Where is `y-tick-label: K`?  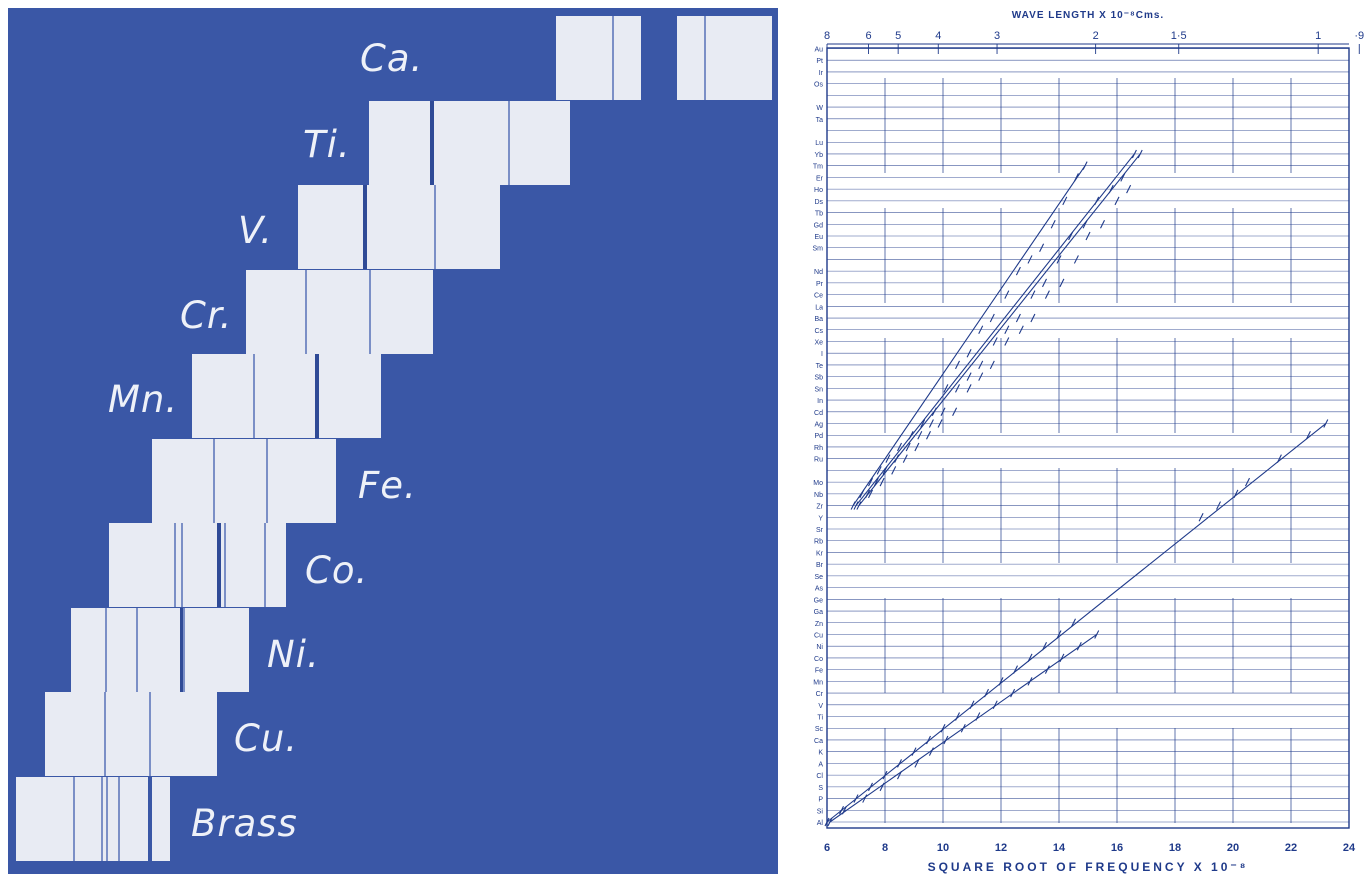
y-tick-label: K is located at coordinates (820, 753).